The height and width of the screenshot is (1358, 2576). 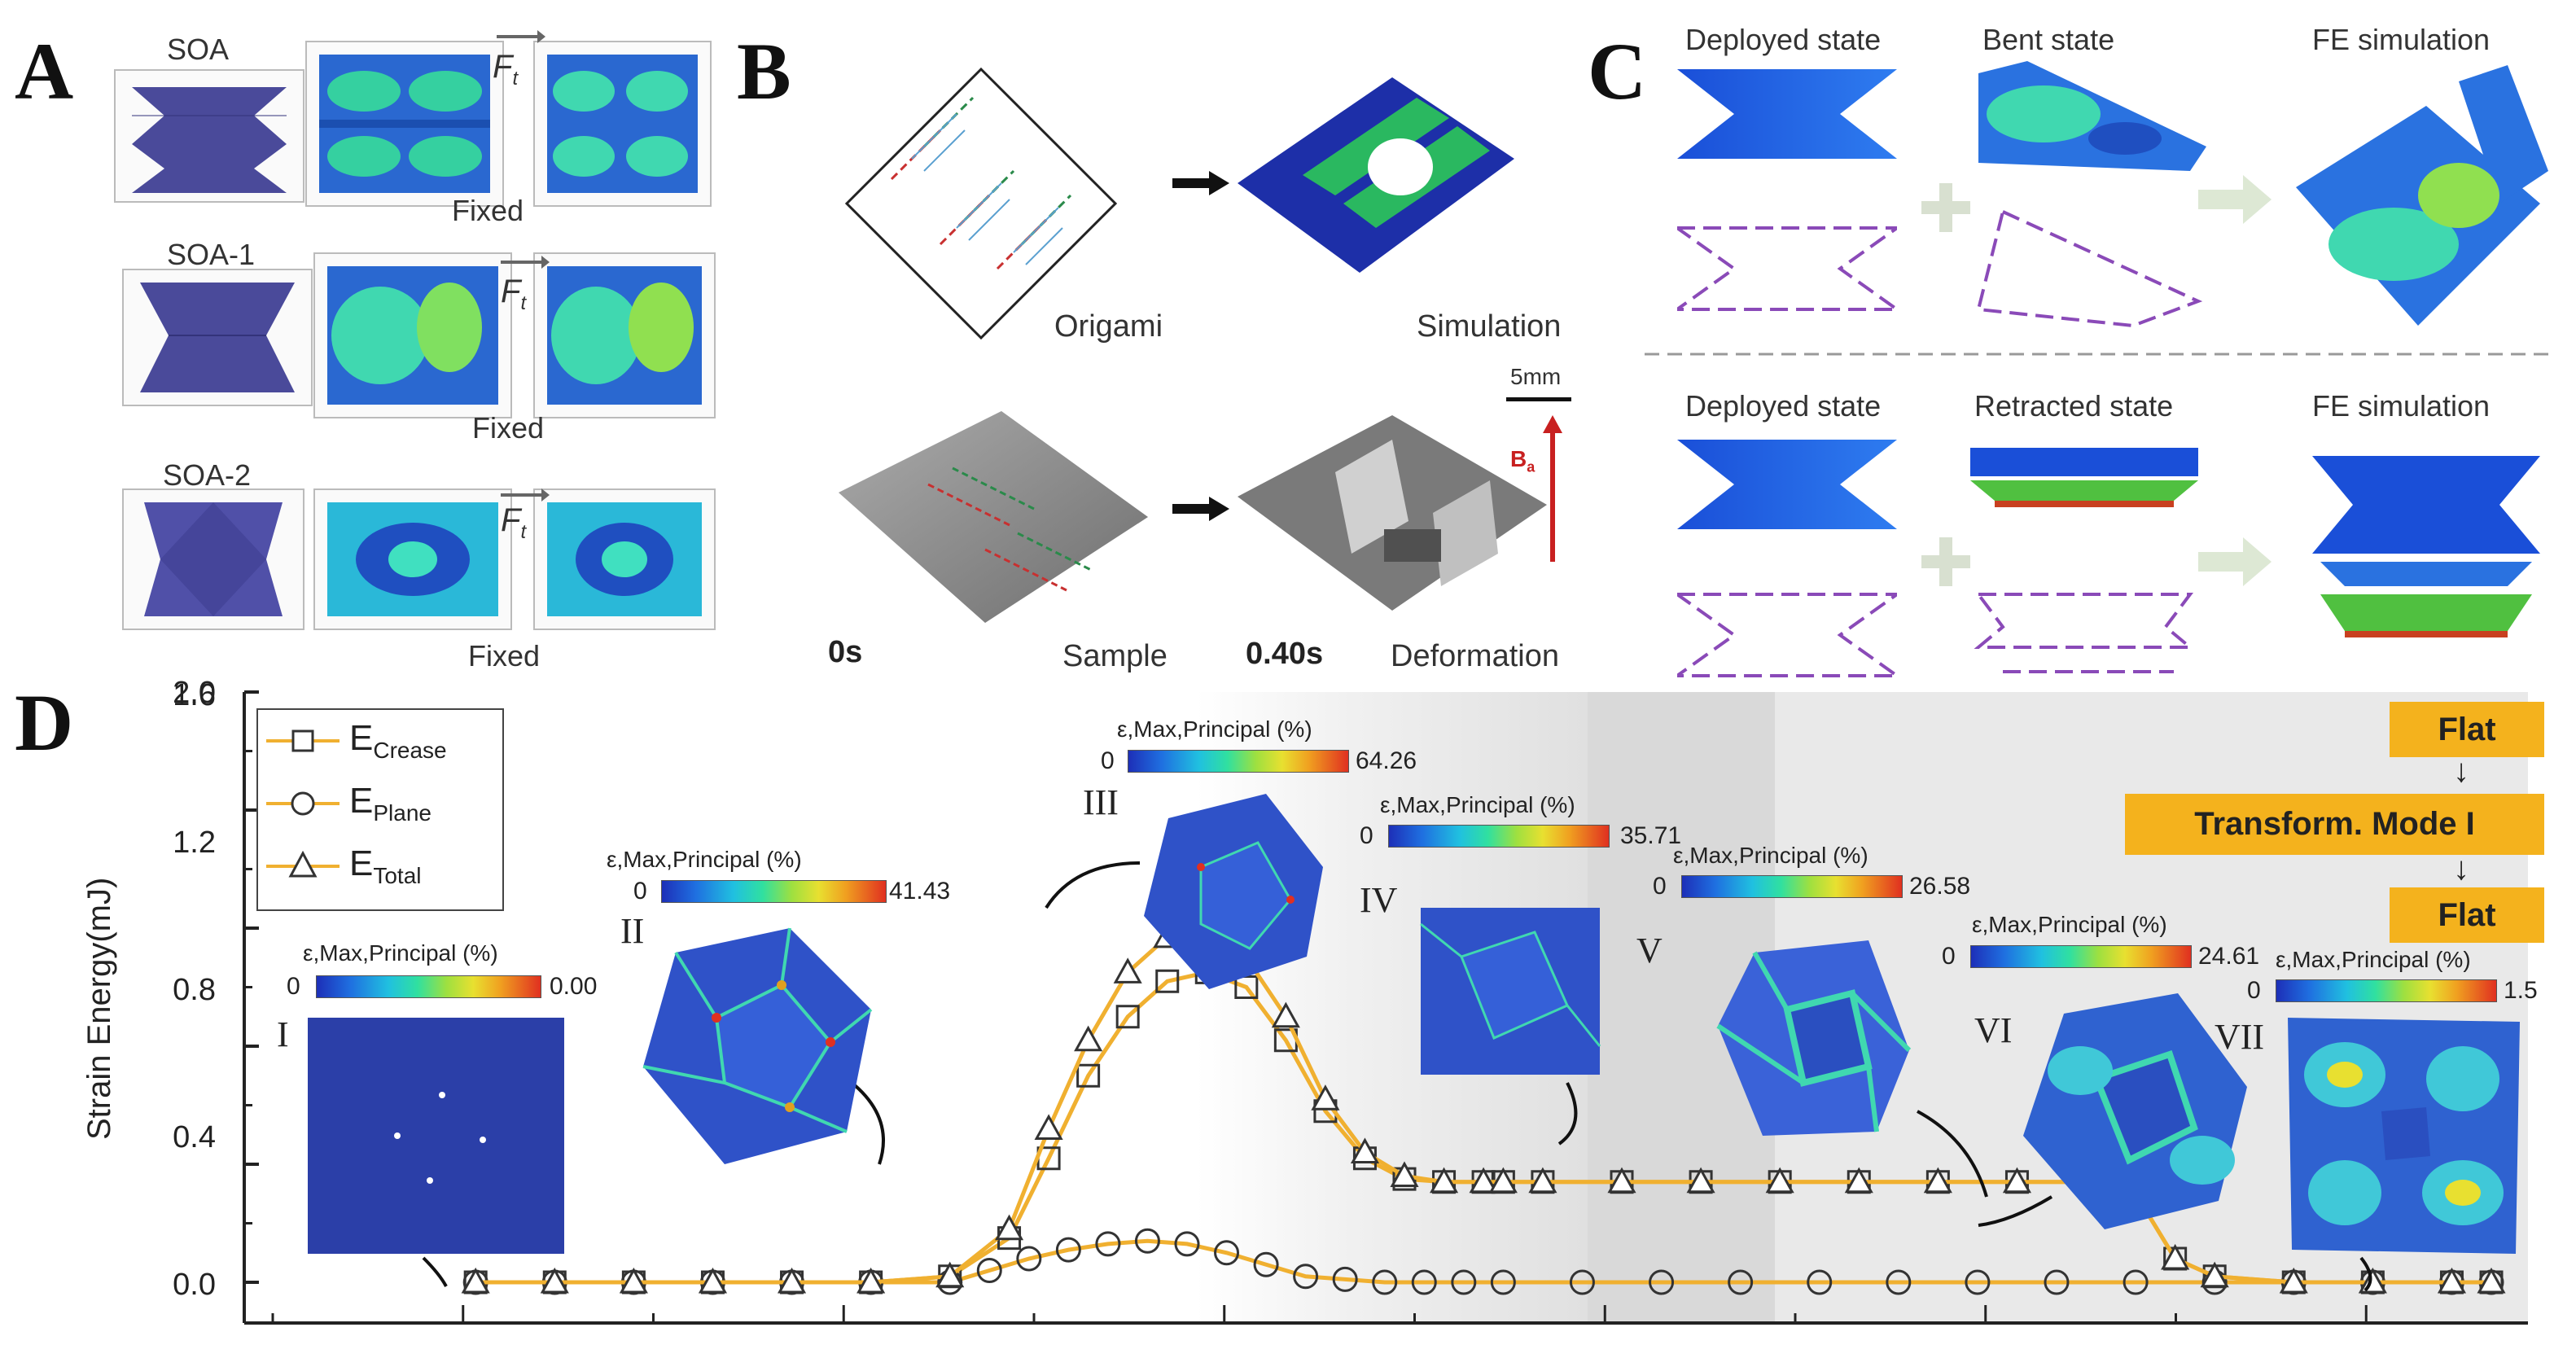 What do you see at coordinates (2015, 1211) in the screenshot?
I see `pointer-arrow-vi` at bounding box center [2015, 1211].